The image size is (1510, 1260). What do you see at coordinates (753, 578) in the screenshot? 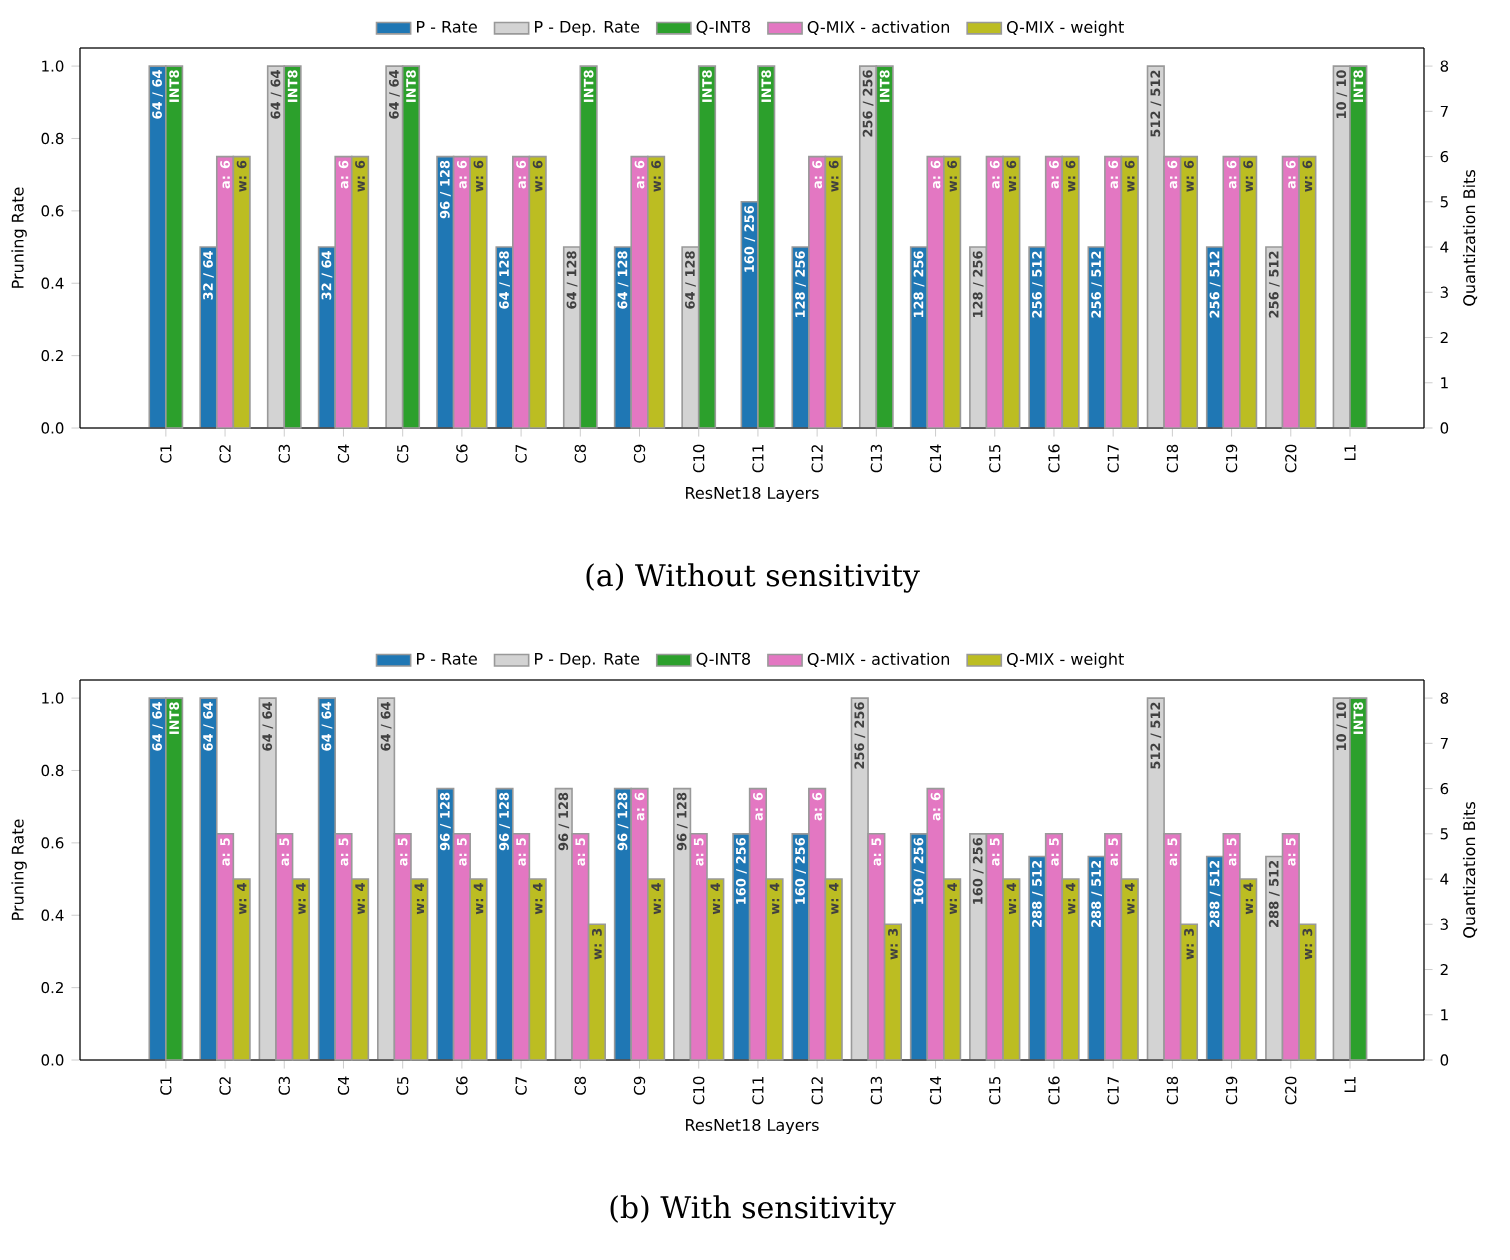
I see `text: (a) Without sensitivity` at bounding box center [753, 578].